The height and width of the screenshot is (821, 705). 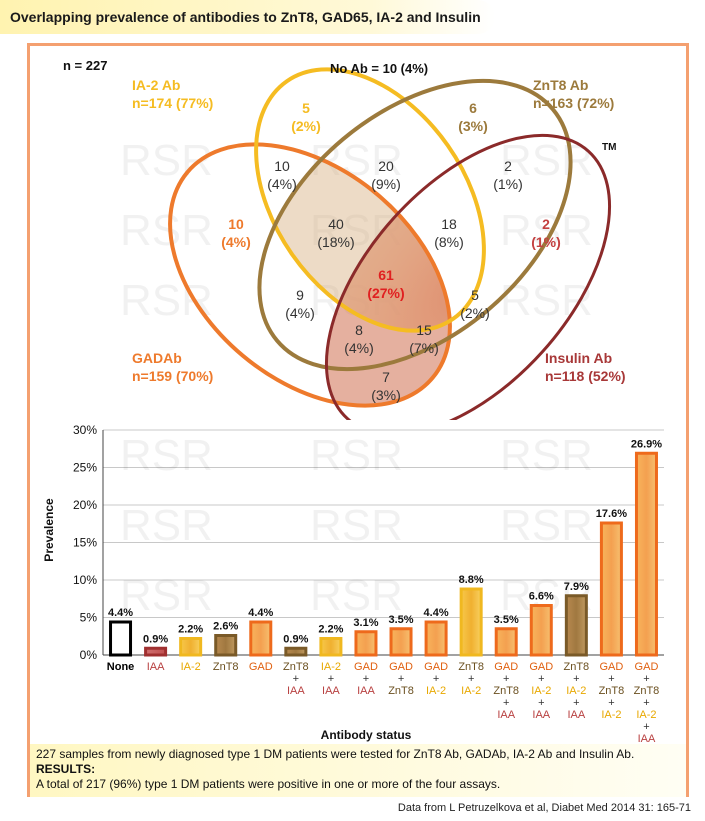 What do you see at coordinates (172, 103) in the screenshot?
I see `set-count: n=174 (77%)` at bounding box center [172, 103].